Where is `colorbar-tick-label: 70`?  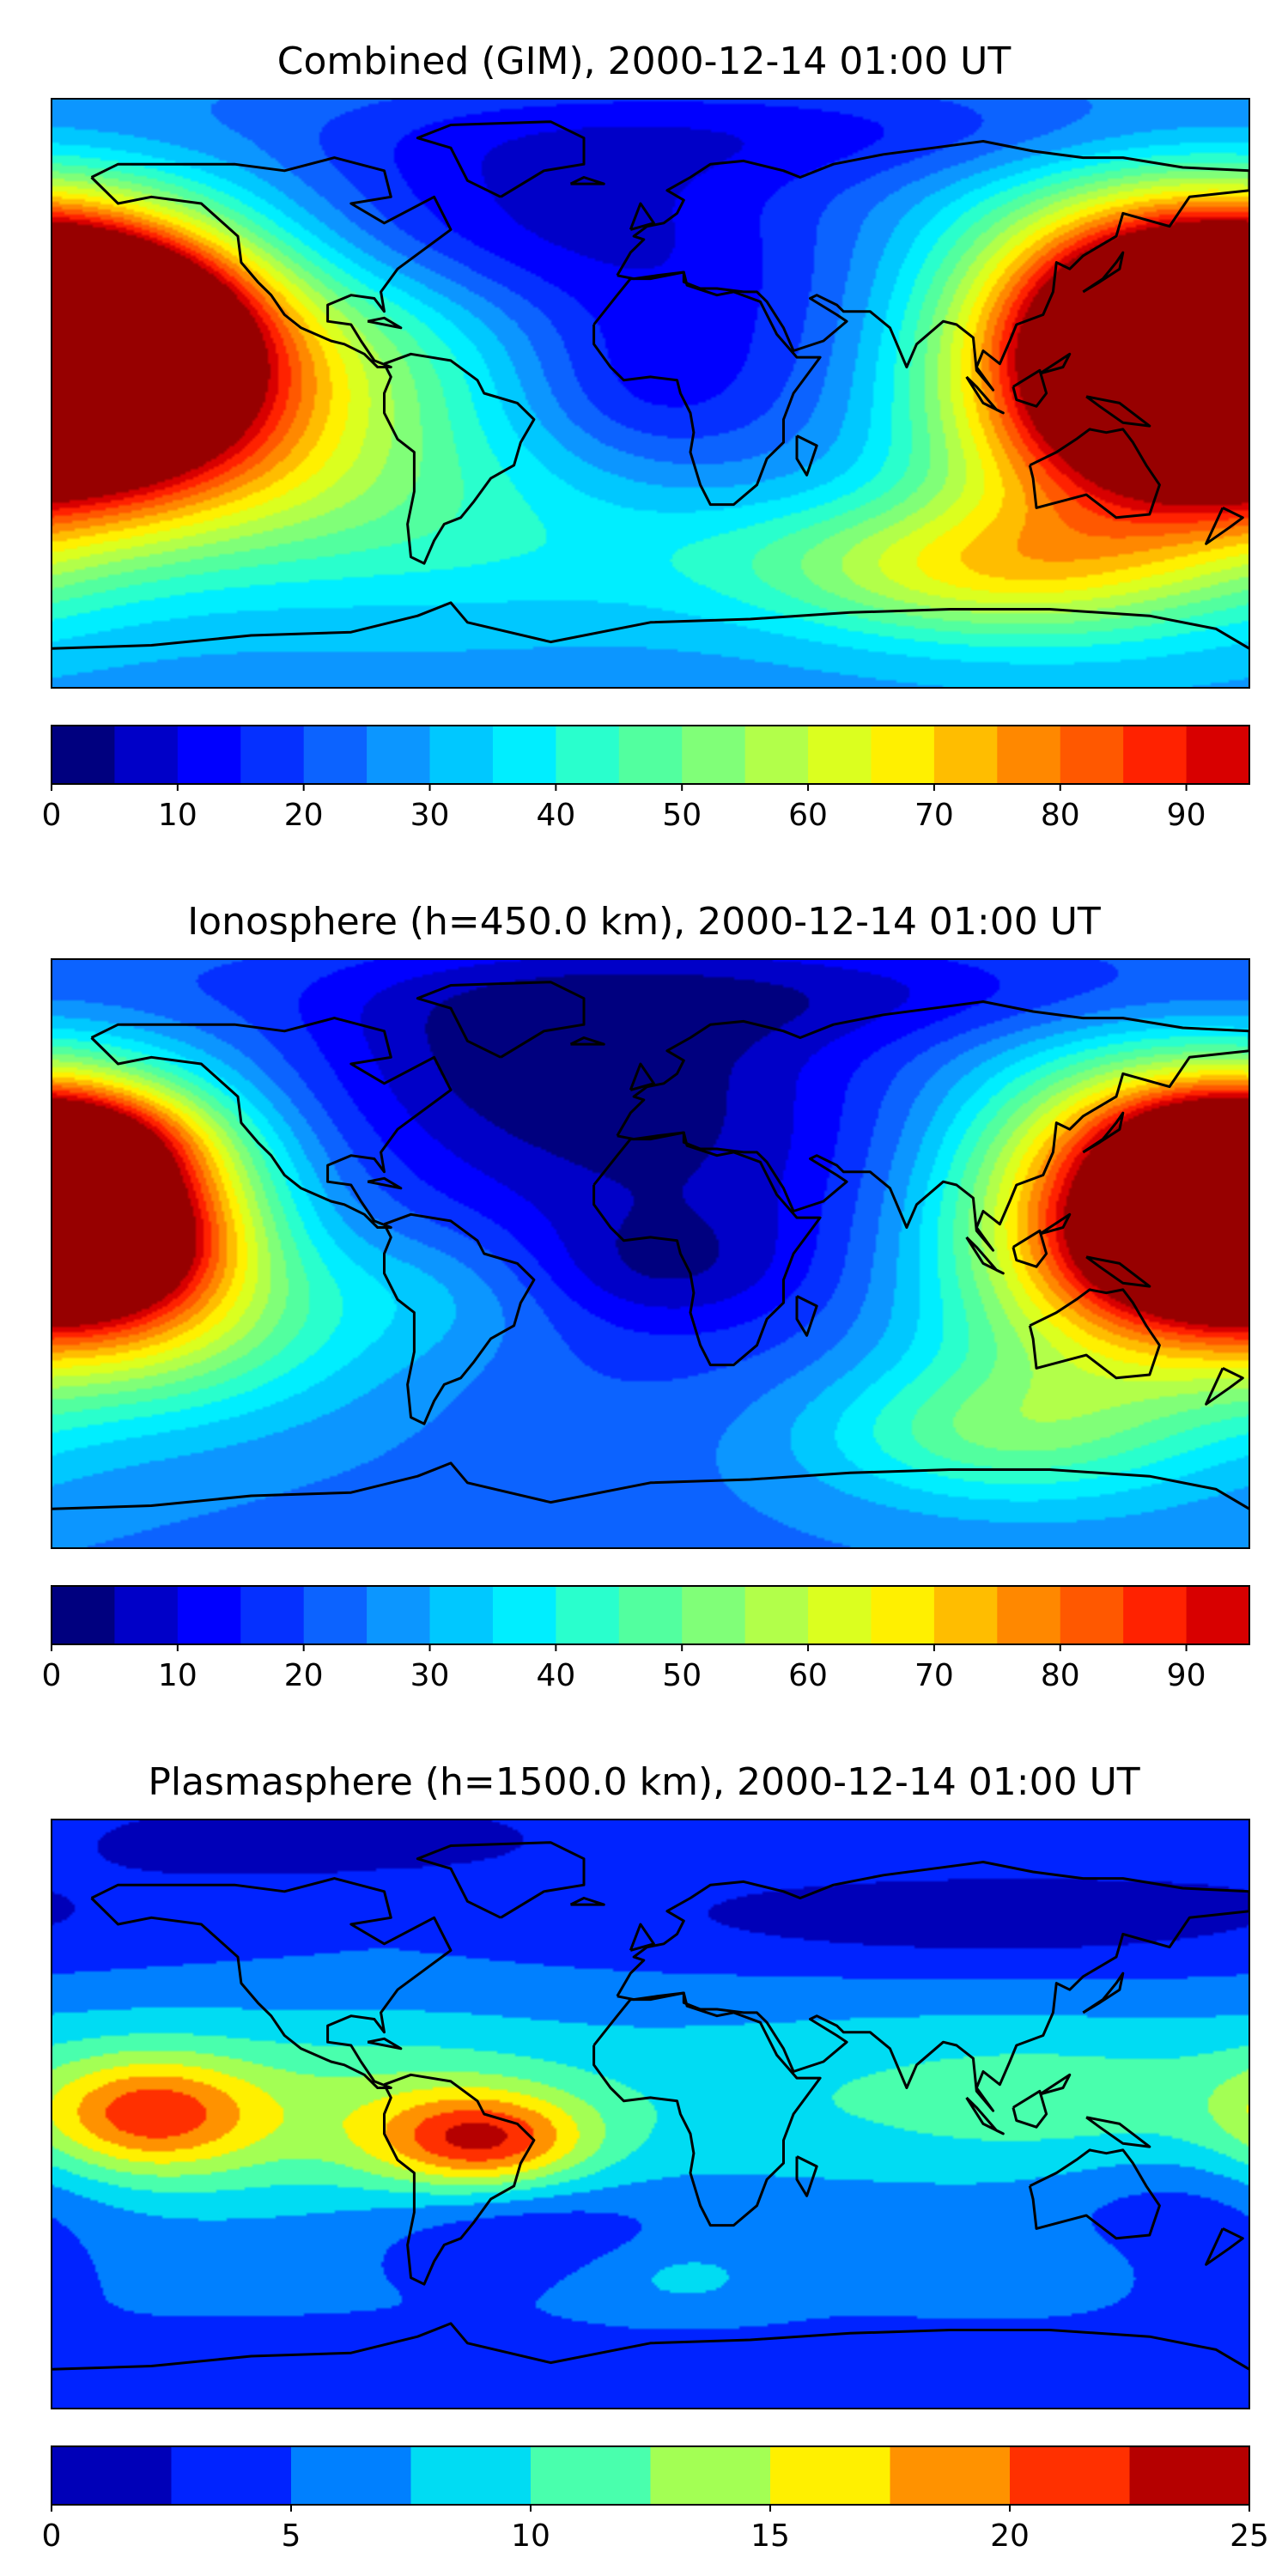 colorbar-tick-label: 70 is located at coordinates (934, 1675).